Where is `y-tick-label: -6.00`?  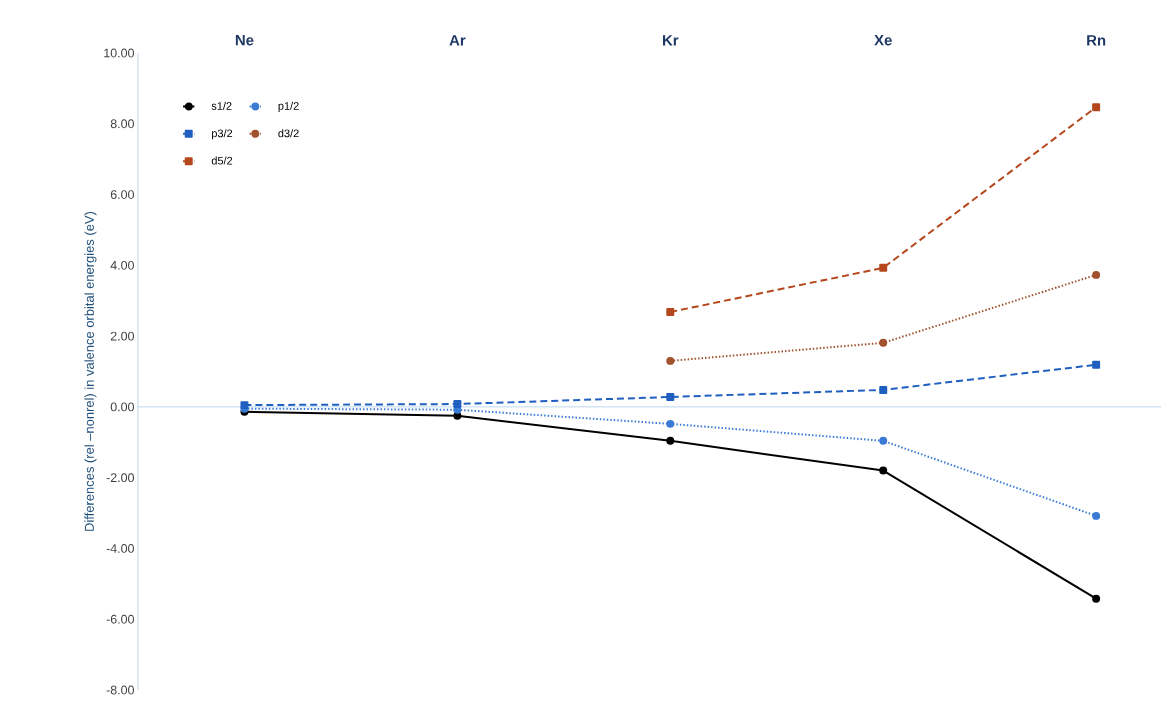
y-tick-label: -6.00 is located at coordinates (120, 619).